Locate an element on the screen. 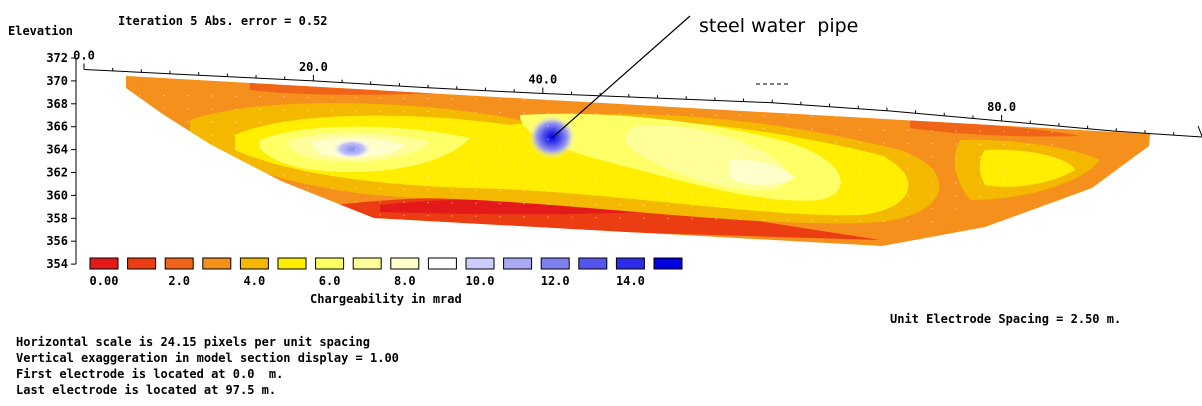 The height and width of the screenshot is (406, 1202). y-tick-label: 368 is located at coordinates (57, 104).